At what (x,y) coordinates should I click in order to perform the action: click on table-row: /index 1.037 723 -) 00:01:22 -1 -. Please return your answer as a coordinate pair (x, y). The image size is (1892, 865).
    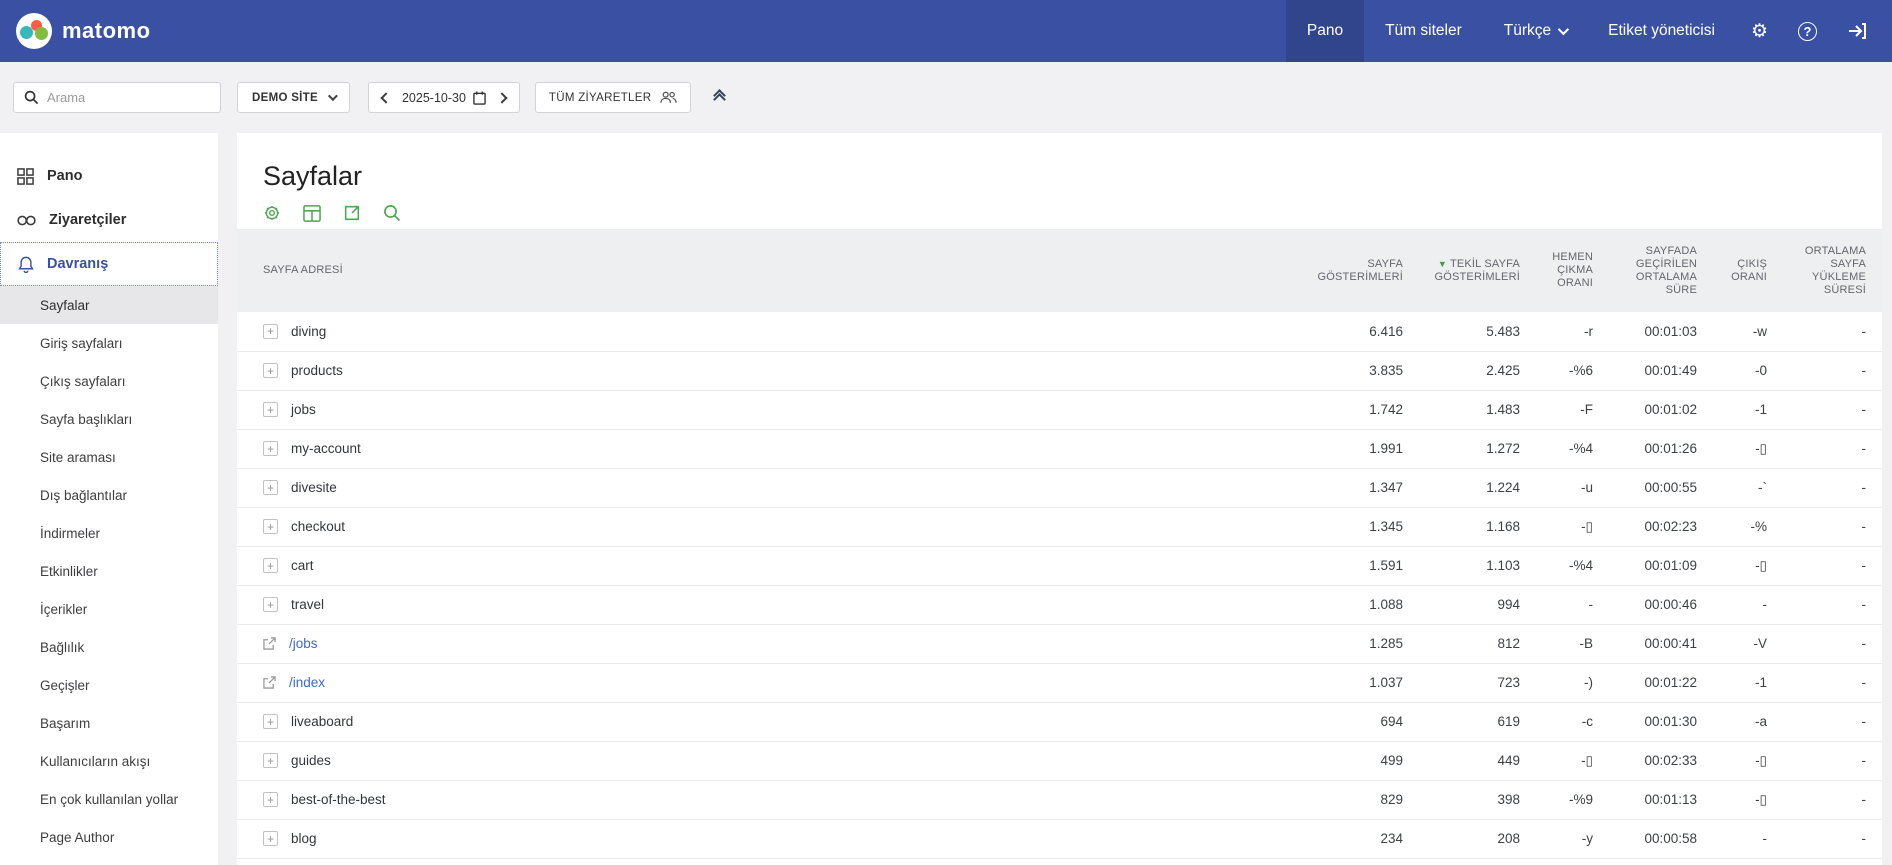
    Looking at the image, I should click on (1059, 682).